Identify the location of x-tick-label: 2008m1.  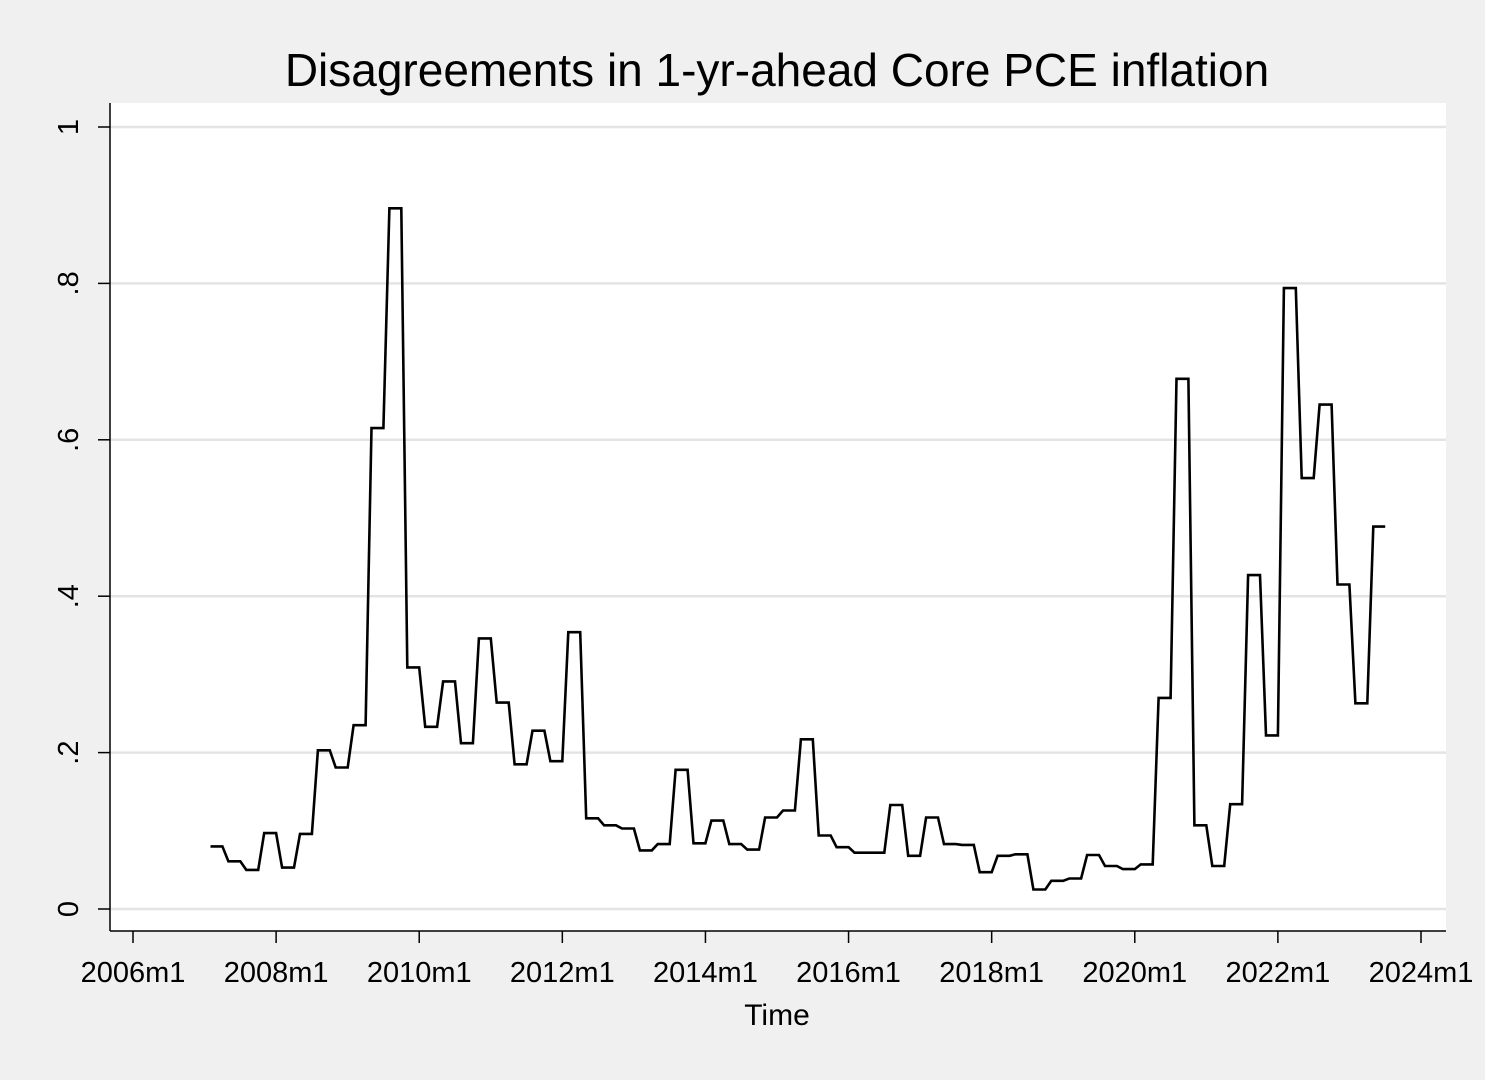
(276, 973).